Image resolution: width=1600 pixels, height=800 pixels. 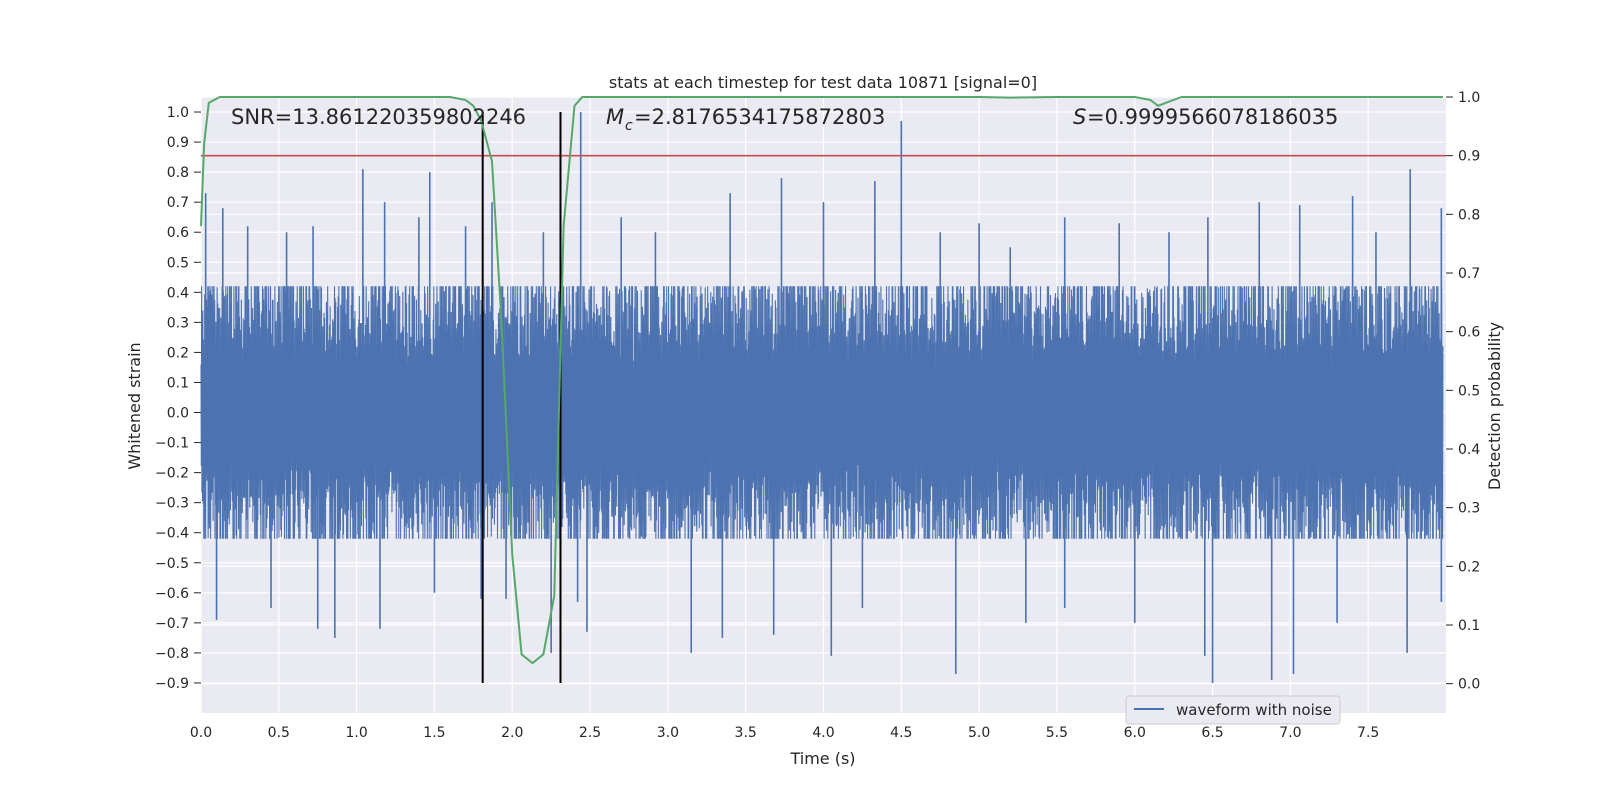 What do you see at coordinates (178, 233) in the screenshot?
I see `left-tick-label: 0.6` at bounding box center [178, 233].